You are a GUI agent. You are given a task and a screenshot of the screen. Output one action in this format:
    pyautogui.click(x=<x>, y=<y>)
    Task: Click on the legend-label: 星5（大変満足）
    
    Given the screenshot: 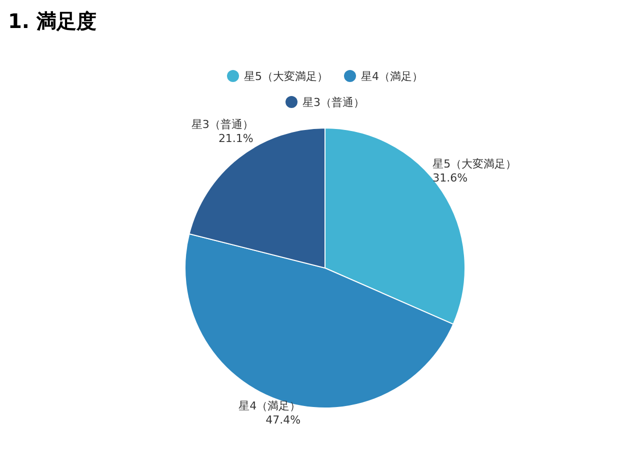 What is the action you would take?
    pyautogui.click(x=286, y=76)
    